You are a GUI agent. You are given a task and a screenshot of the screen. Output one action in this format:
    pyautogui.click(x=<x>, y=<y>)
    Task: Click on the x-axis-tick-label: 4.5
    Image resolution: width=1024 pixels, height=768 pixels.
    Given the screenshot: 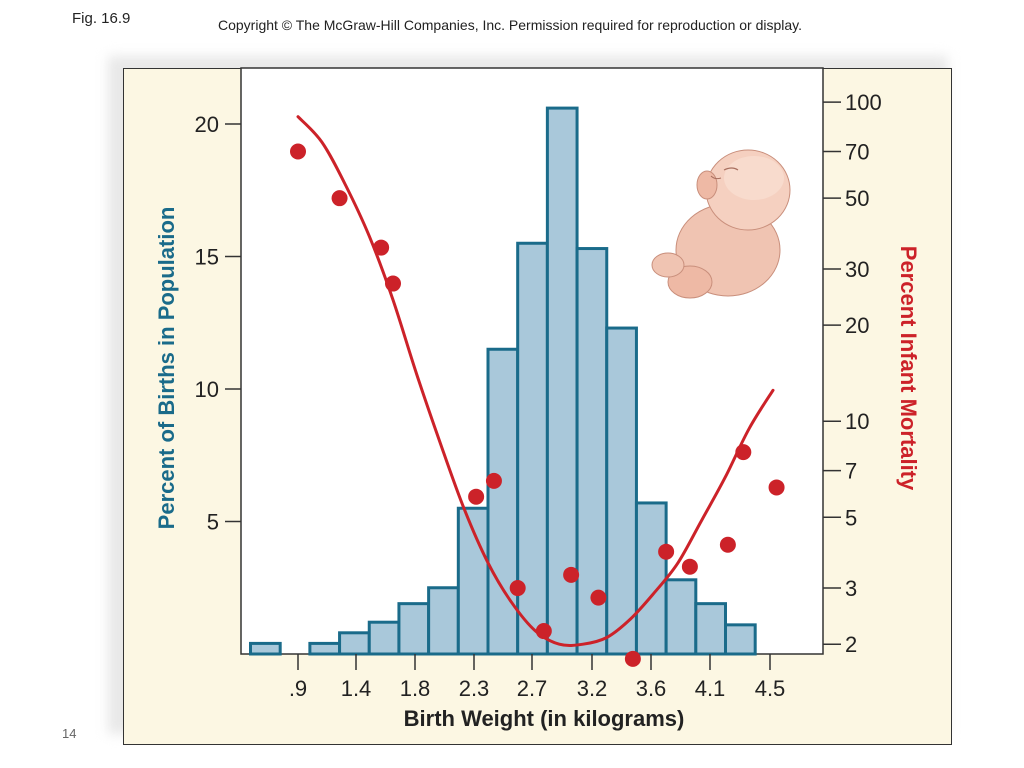 What is the action you would take?
    pyautogui.click(x=770, y=688)
    